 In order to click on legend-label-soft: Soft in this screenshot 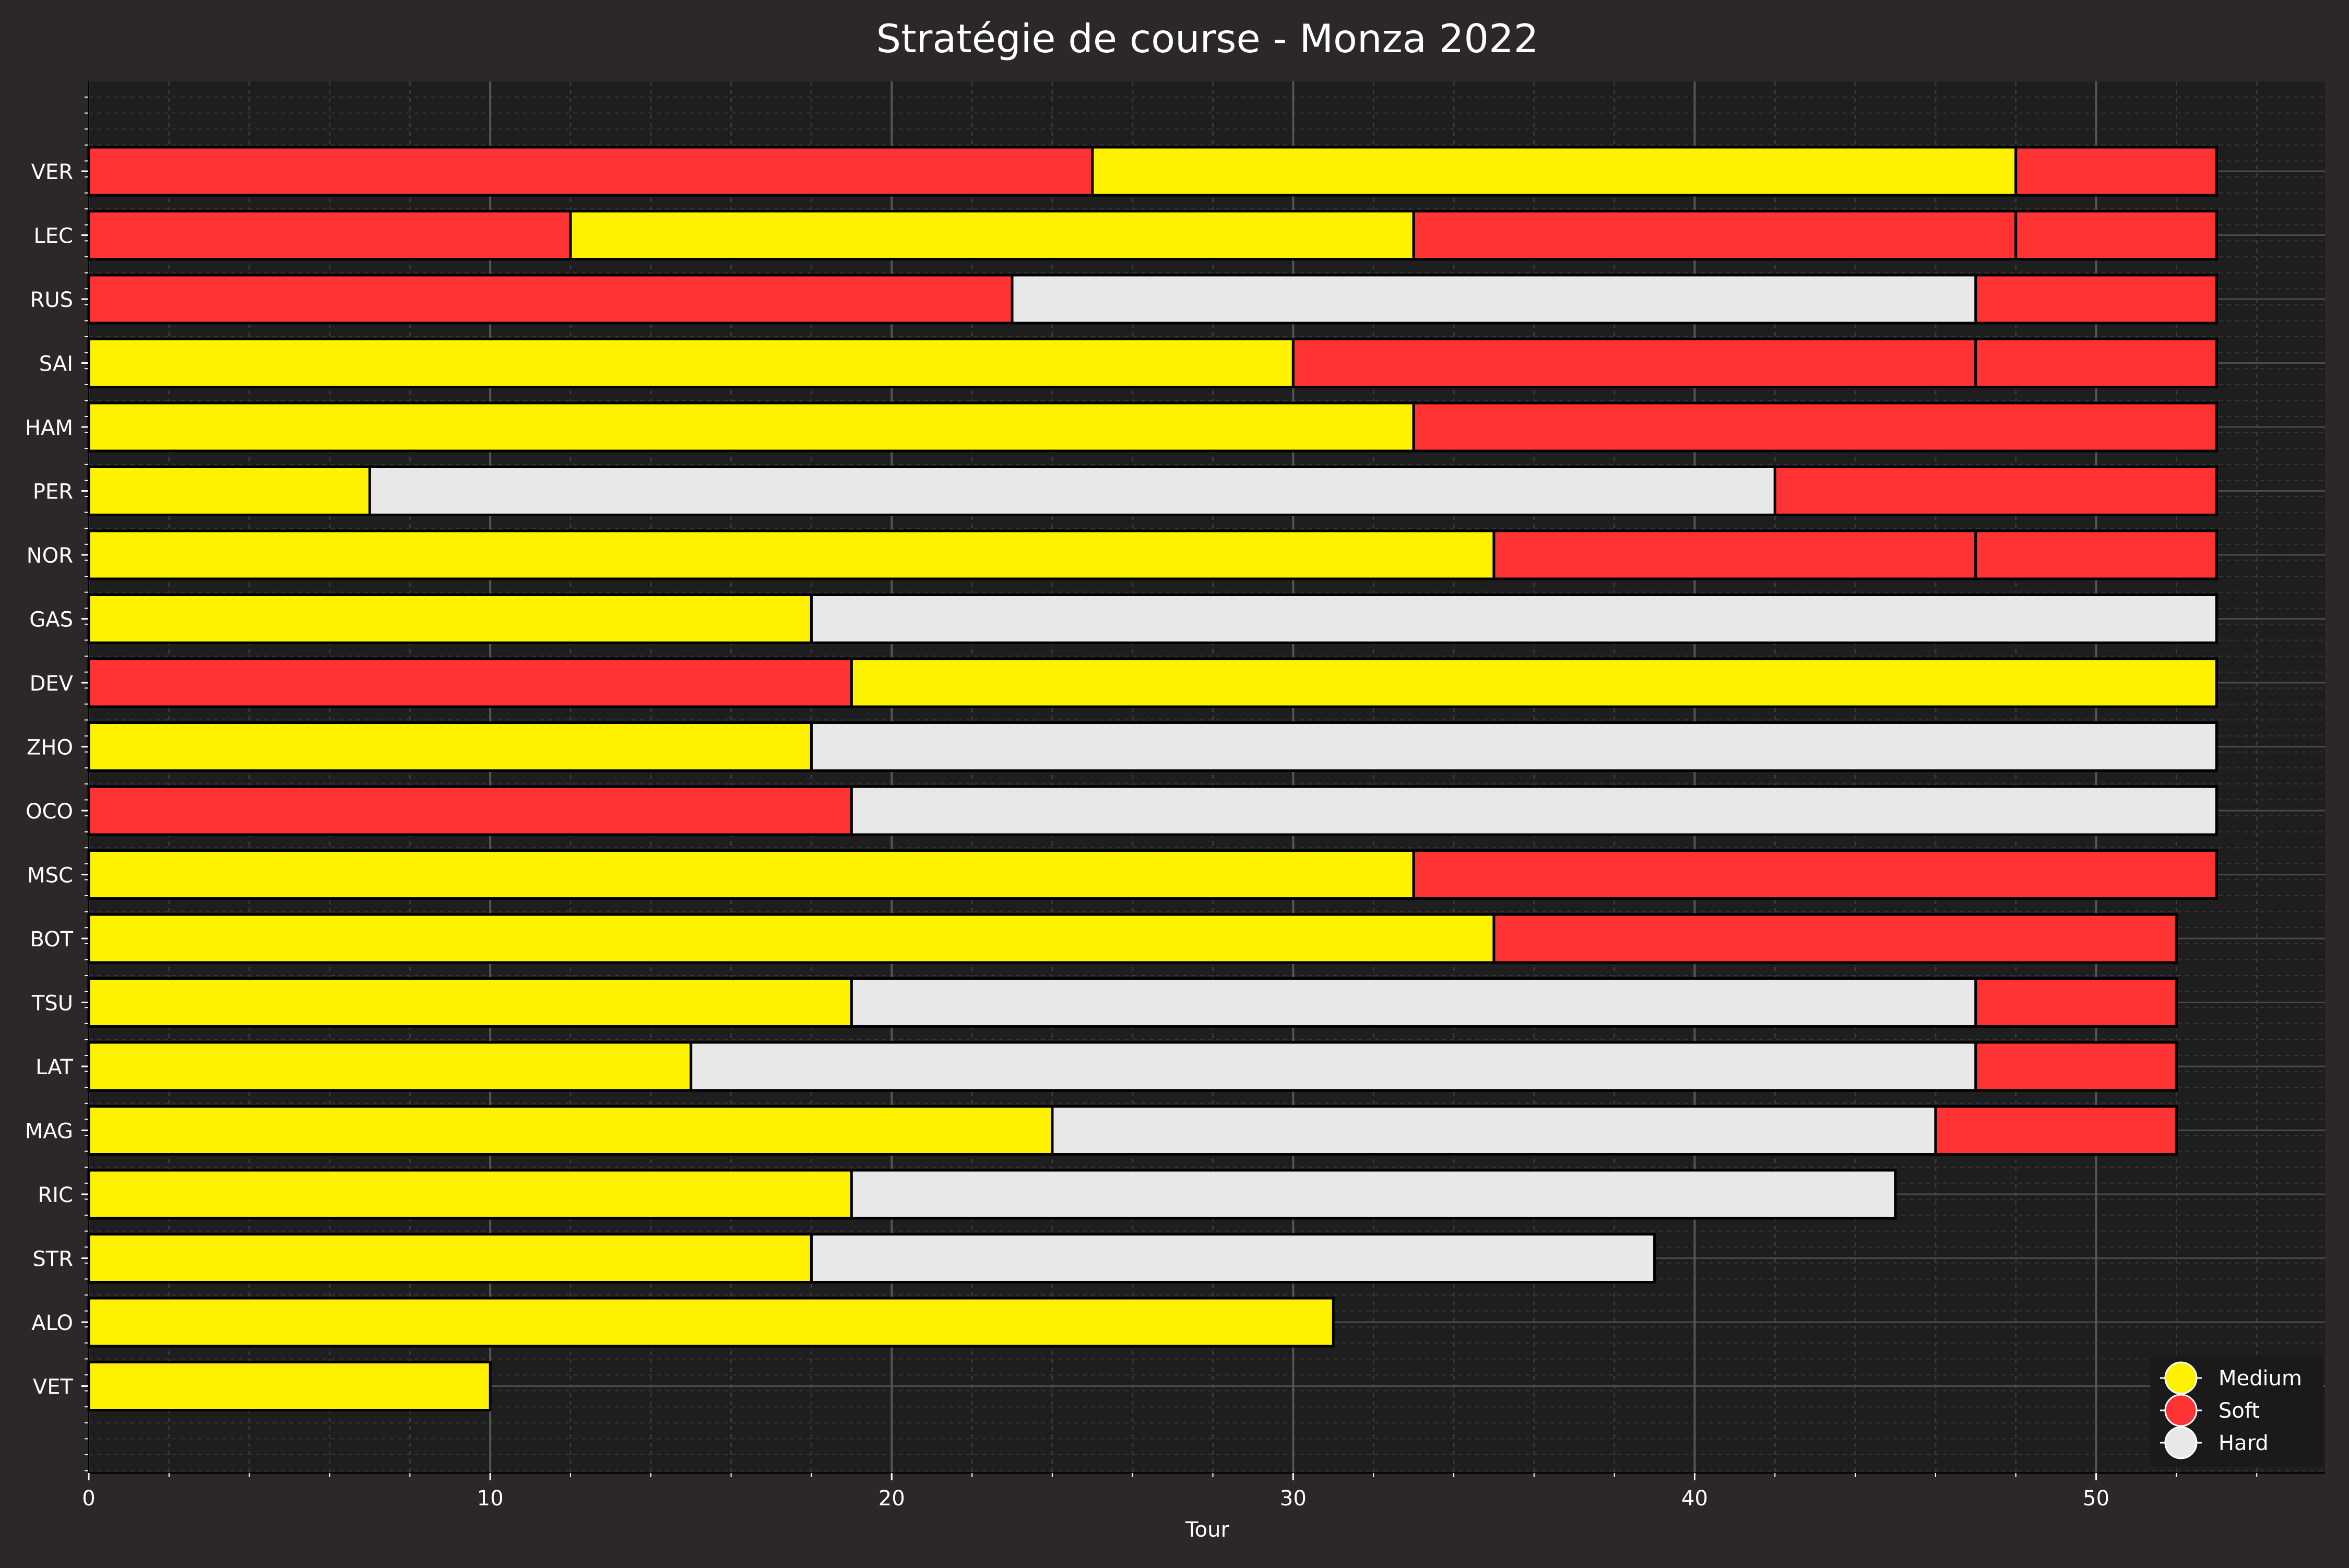, I will do `click(2239, 1411)`.